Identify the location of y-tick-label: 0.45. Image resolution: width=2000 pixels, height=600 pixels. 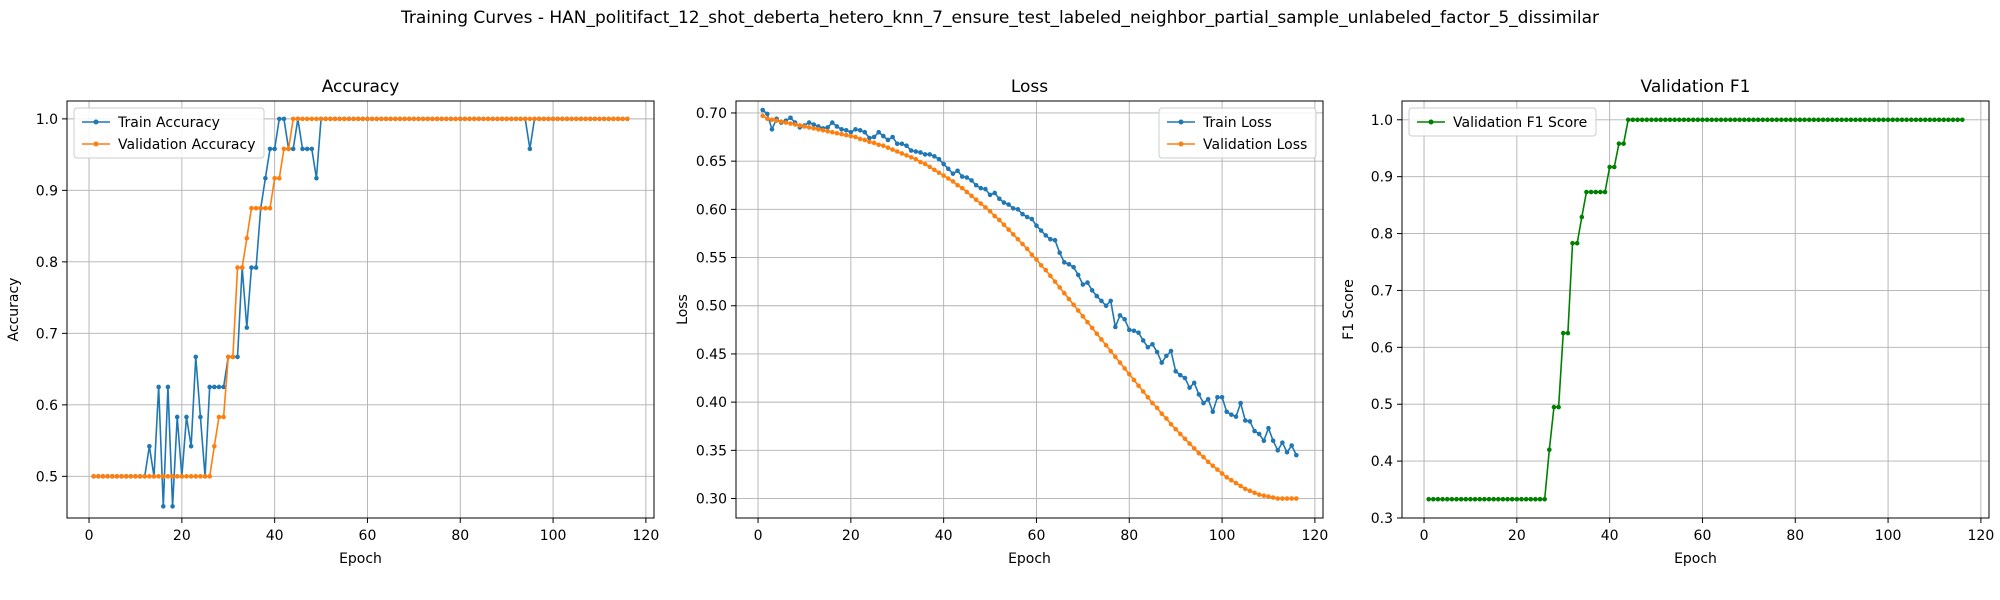
(711, 355).